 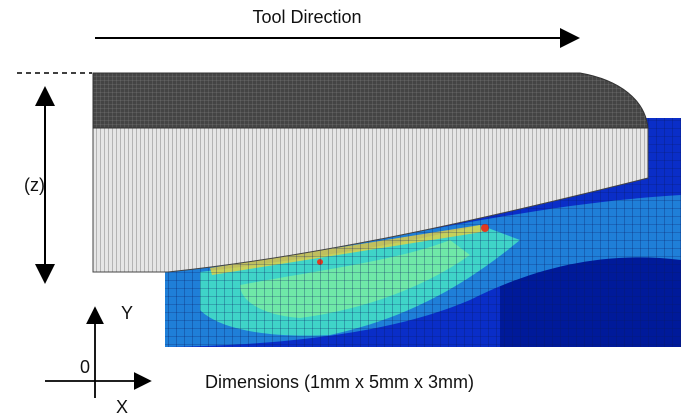 What do you see at coordinates (122, 407) in the screenshot?
I see `x-axis-label: X` at bounding box center [122, 407].